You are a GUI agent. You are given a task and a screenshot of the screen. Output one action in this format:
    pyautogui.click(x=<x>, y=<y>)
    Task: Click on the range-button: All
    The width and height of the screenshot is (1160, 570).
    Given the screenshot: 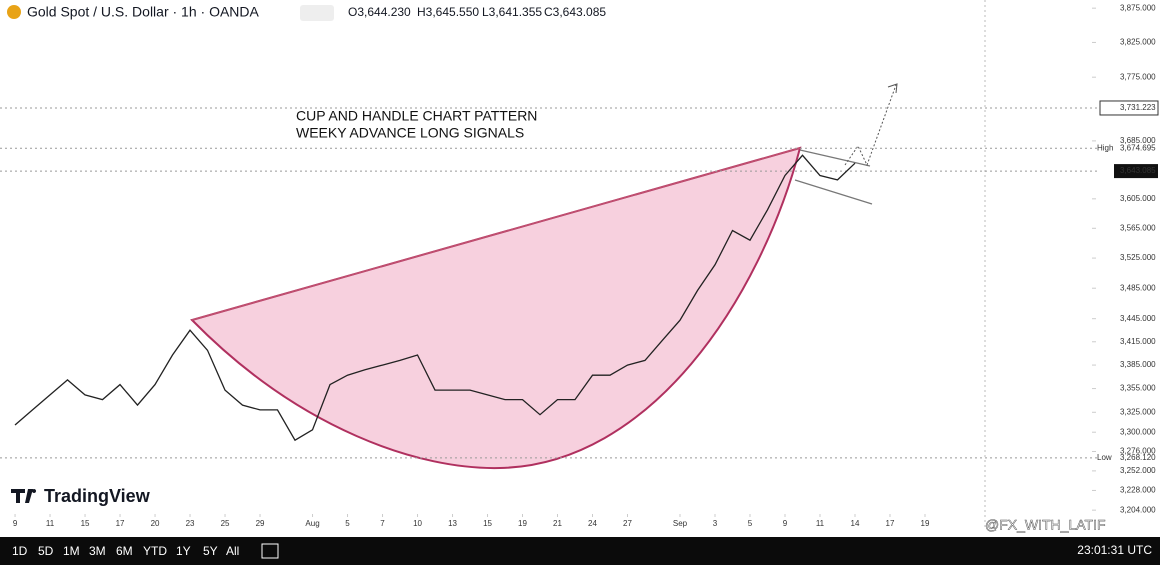 What is the action you would take?
    pyautogui.click(x=232, y=551)
    